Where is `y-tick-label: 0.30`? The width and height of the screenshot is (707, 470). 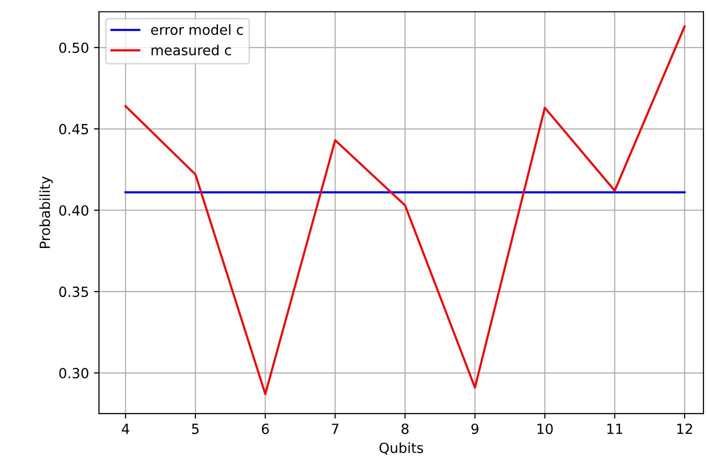
y-tick-label: 0.30 is located at coordinates (73, 373).